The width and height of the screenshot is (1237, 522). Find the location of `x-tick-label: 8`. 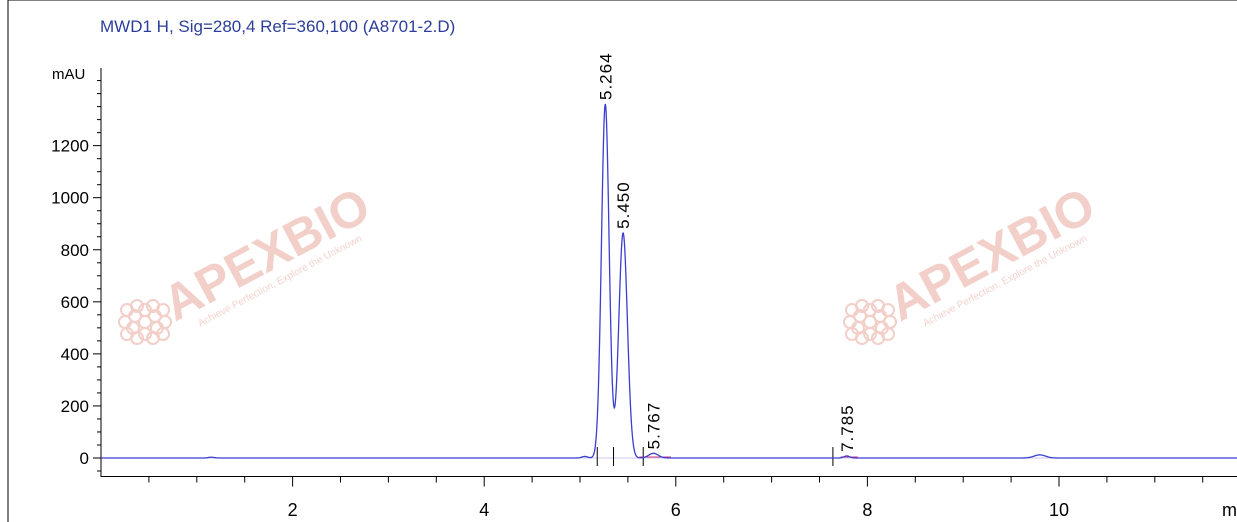

x-tick-label: 8 is located at coordinates (867, 510).